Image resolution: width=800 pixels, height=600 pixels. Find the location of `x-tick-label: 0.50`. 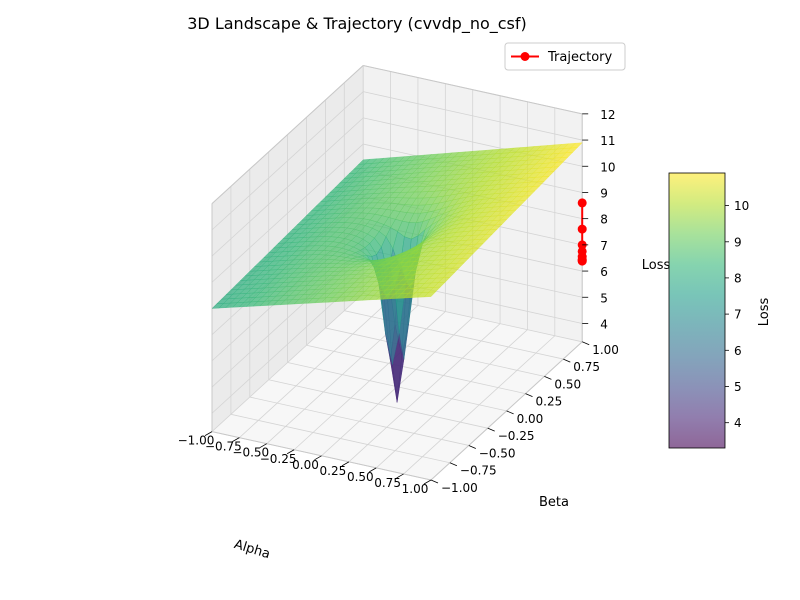

x-tick-label: 0.50 is located at coordinates (360, 477).